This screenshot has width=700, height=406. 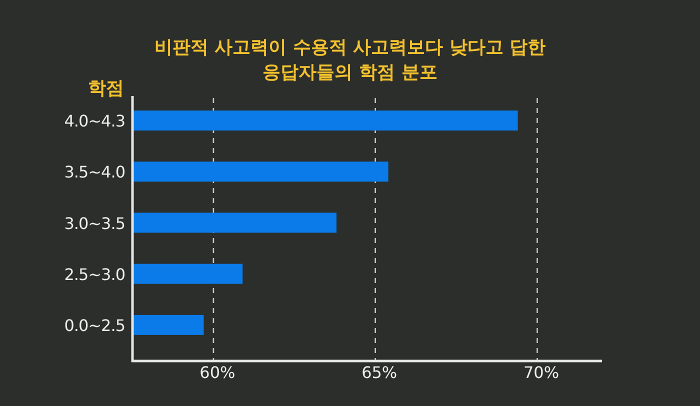 What do you see at coordinates (95, 274) in the screenshot?
I see `y-tick-label: 2.5~3.0` at bounding box center [95, 274].